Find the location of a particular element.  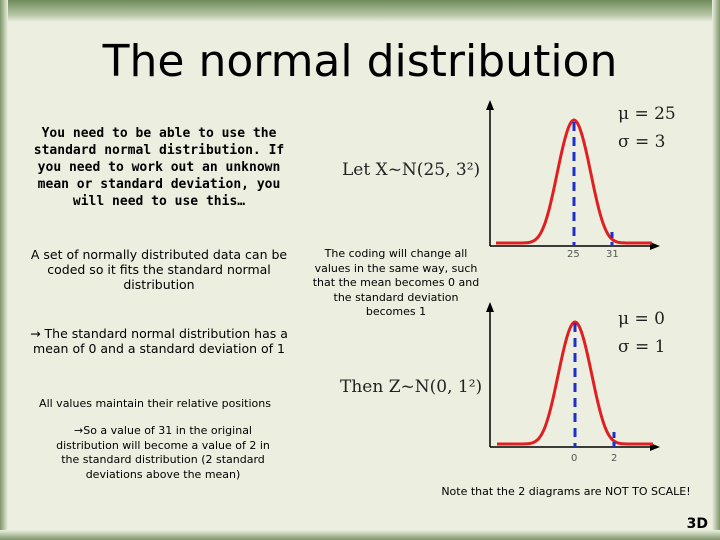

top-y-arrow-icon is located at coordinates (490, 105).